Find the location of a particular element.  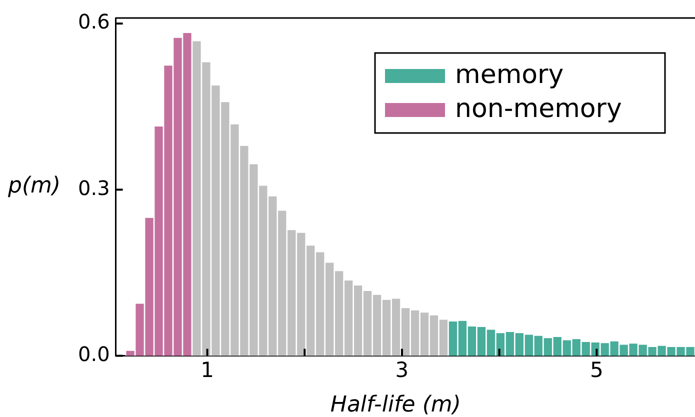

y-tick-label: 0.6 is located at coordinates (94, 22).